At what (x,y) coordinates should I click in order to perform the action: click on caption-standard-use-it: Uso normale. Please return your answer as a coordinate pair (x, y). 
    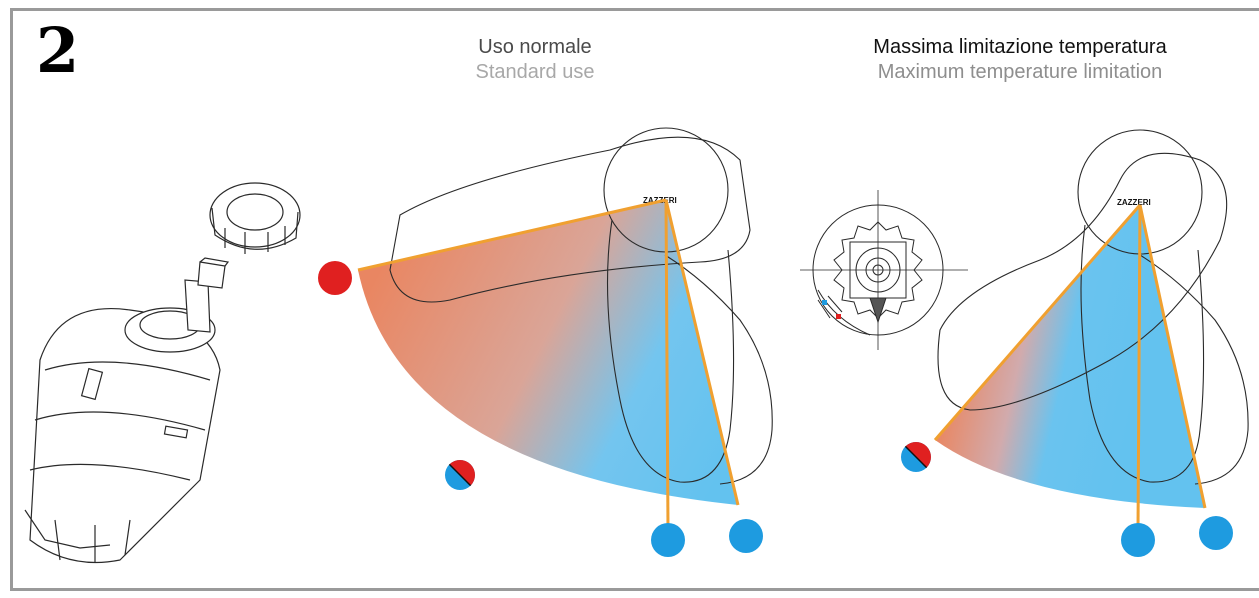
    Looking at the image, I should click on (535, 47).